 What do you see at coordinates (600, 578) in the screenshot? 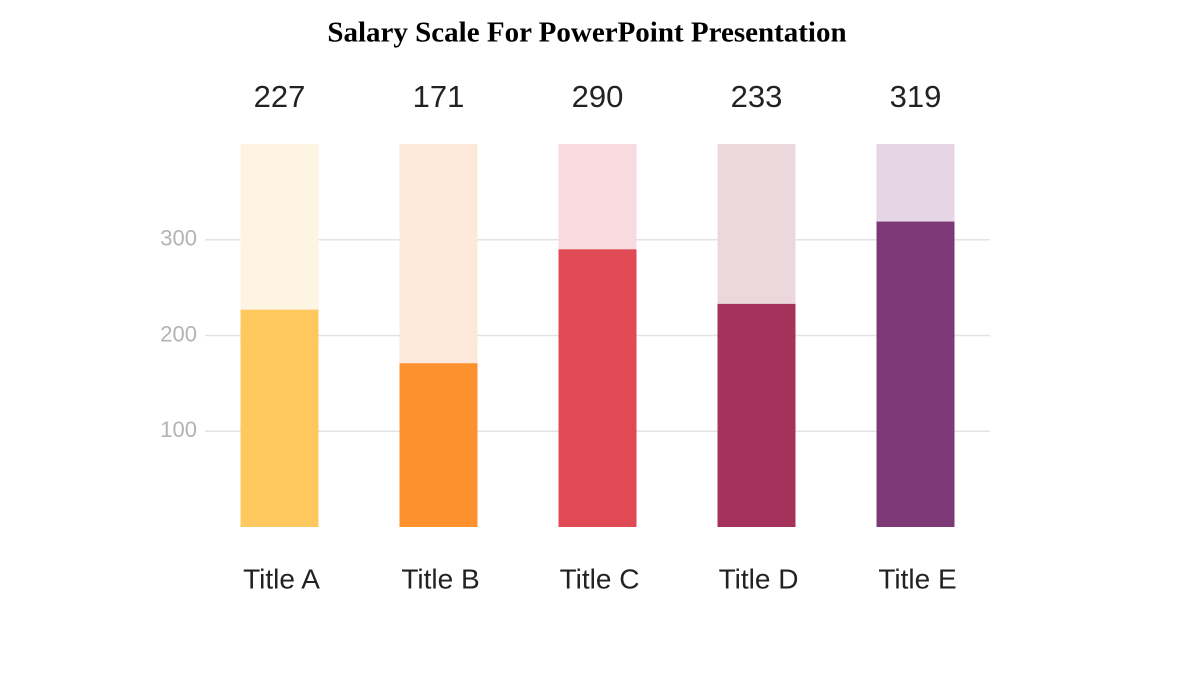
I see `x-tick-label: Title C` at bounding box center [600, 578].